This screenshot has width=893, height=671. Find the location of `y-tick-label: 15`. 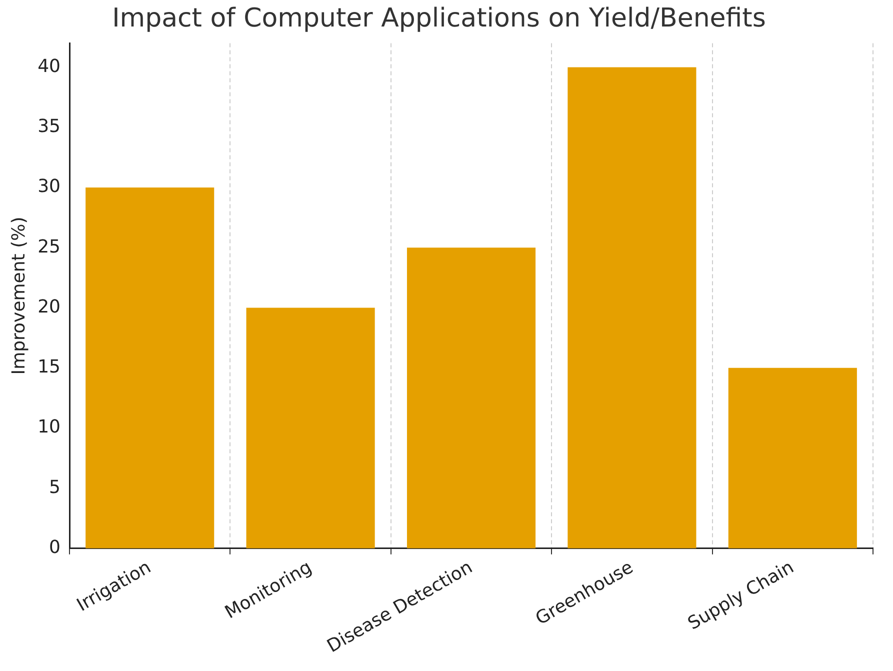

y-tick-label: 15 is located at coordinates (49, 367).